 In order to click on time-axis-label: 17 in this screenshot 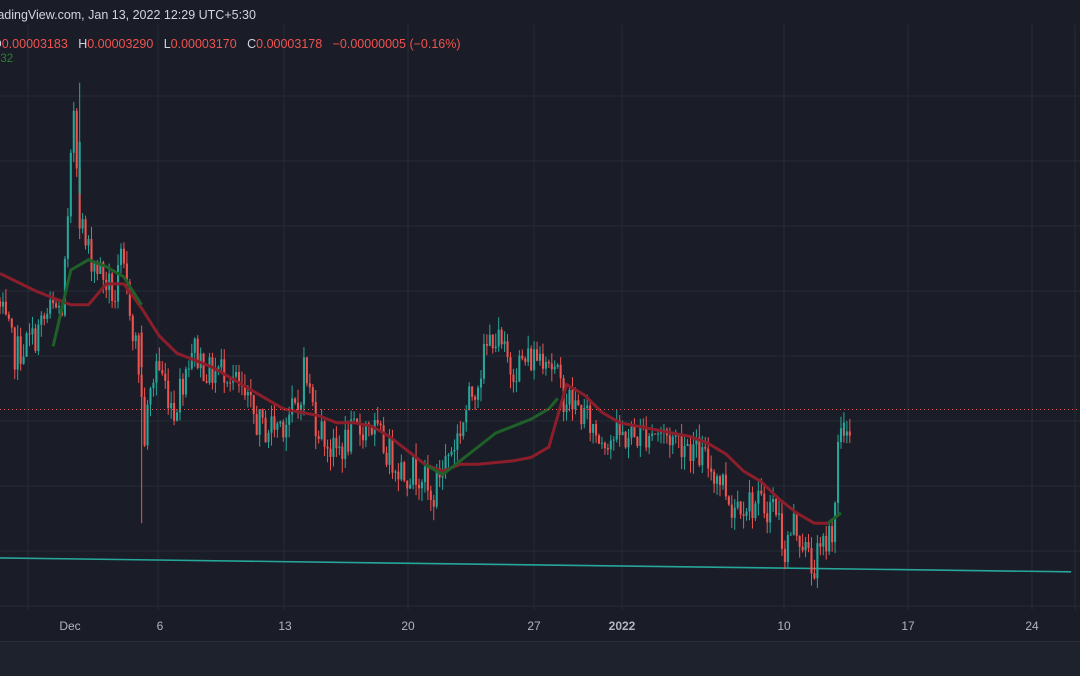, I will do `click(908, 626)`.